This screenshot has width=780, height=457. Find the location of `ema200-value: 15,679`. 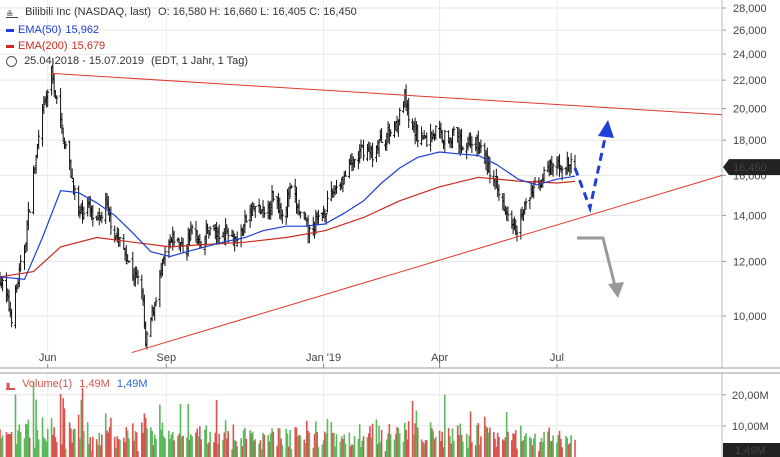

ema200-value: 15,679 is located at coordinates (88, 46).